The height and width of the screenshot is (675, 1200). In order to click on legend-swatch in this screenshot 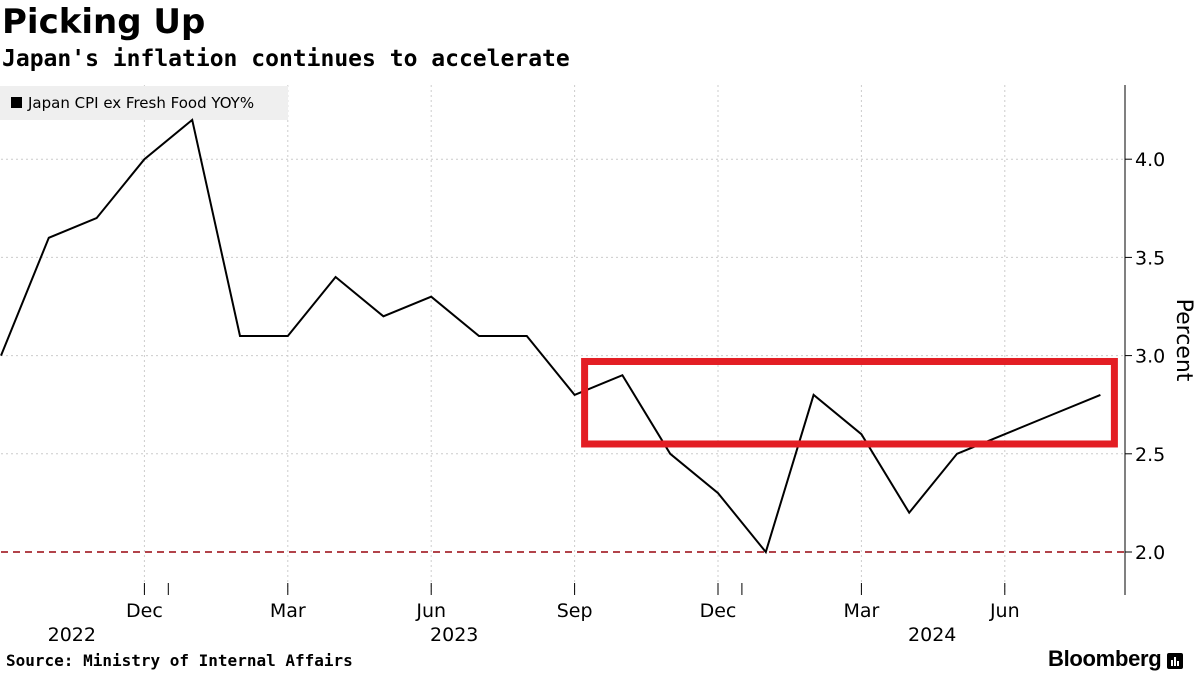, I will do `click(16, 102)`.